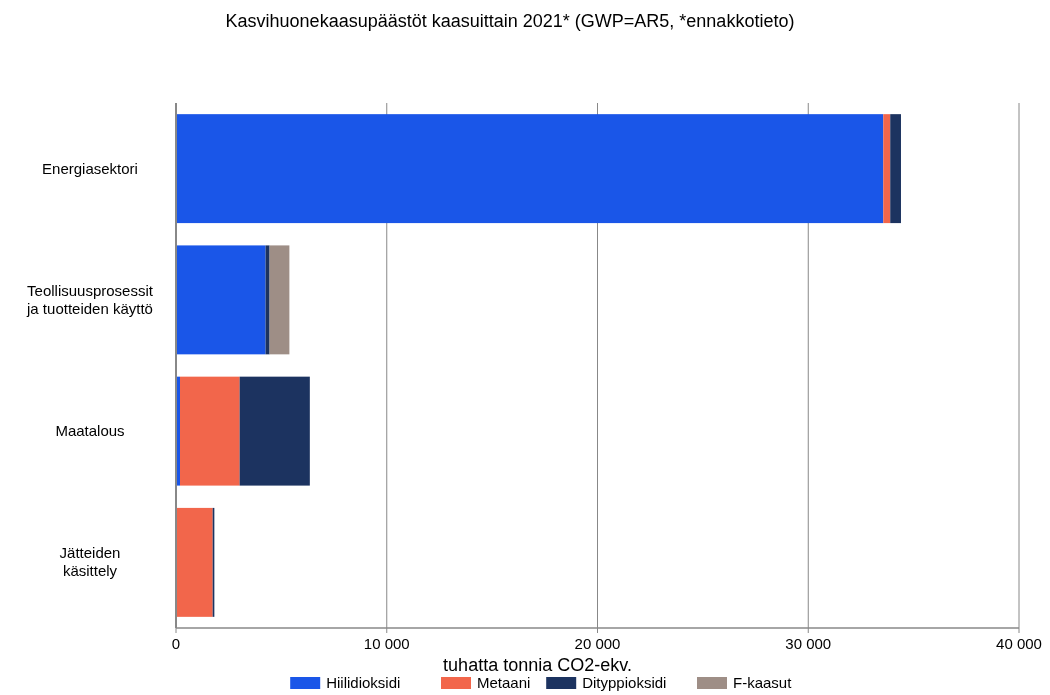 This screenshot has height=695, width=1050. I want to click on legend-label: Hiilidioksidi, so click(363, 682).